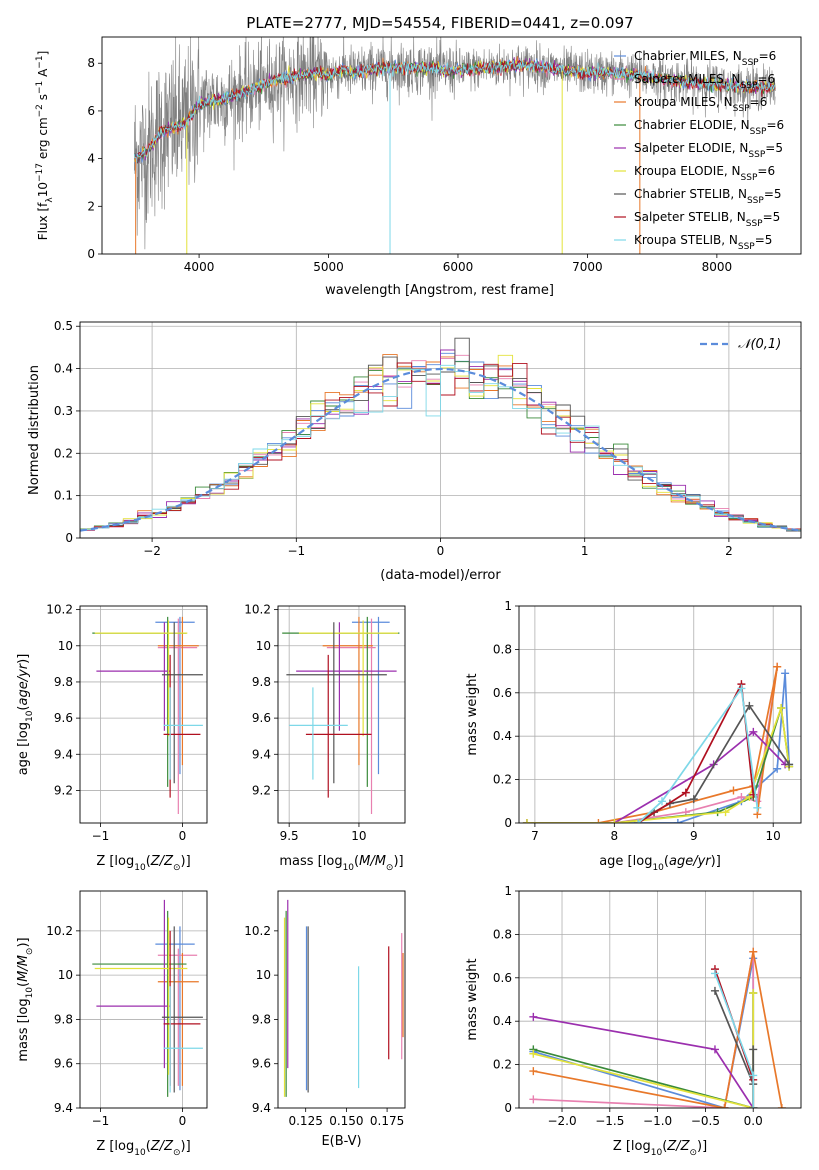 The height and width of the screenshot is (1170, 819). I want to click on legend-label-part: Chabrier STELIB, N, so click(690, 194).